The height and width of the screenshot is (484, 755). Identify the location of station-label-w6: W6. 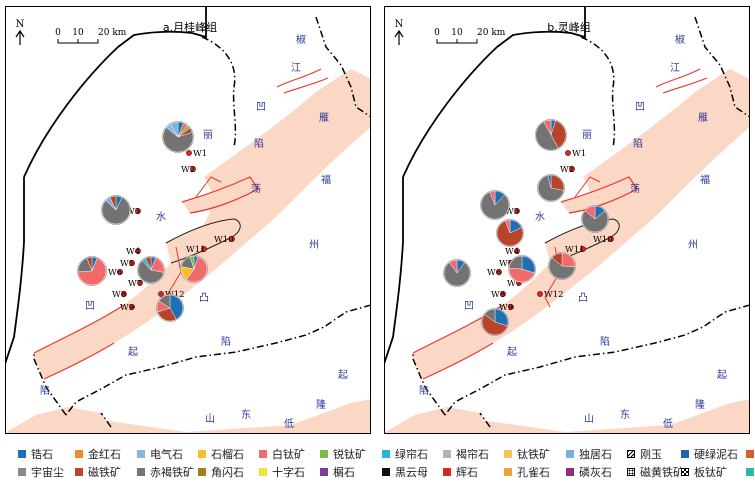
(115, 273).